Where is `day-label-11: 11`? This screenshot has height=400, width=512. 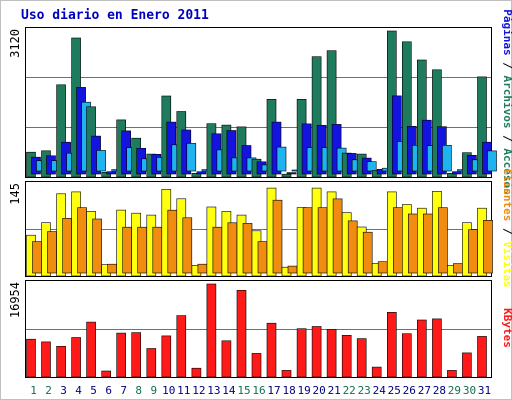
day-label-11: 11 is located at coordinates (183, 390).